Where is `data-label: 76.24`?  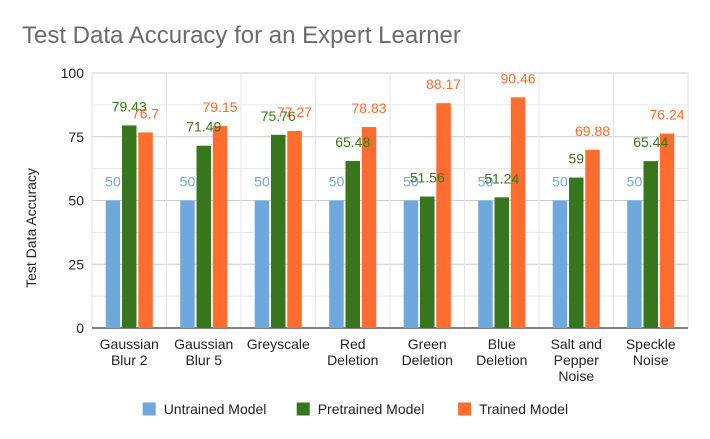
data-label: 76.24 is located at coordinates (667, 115).